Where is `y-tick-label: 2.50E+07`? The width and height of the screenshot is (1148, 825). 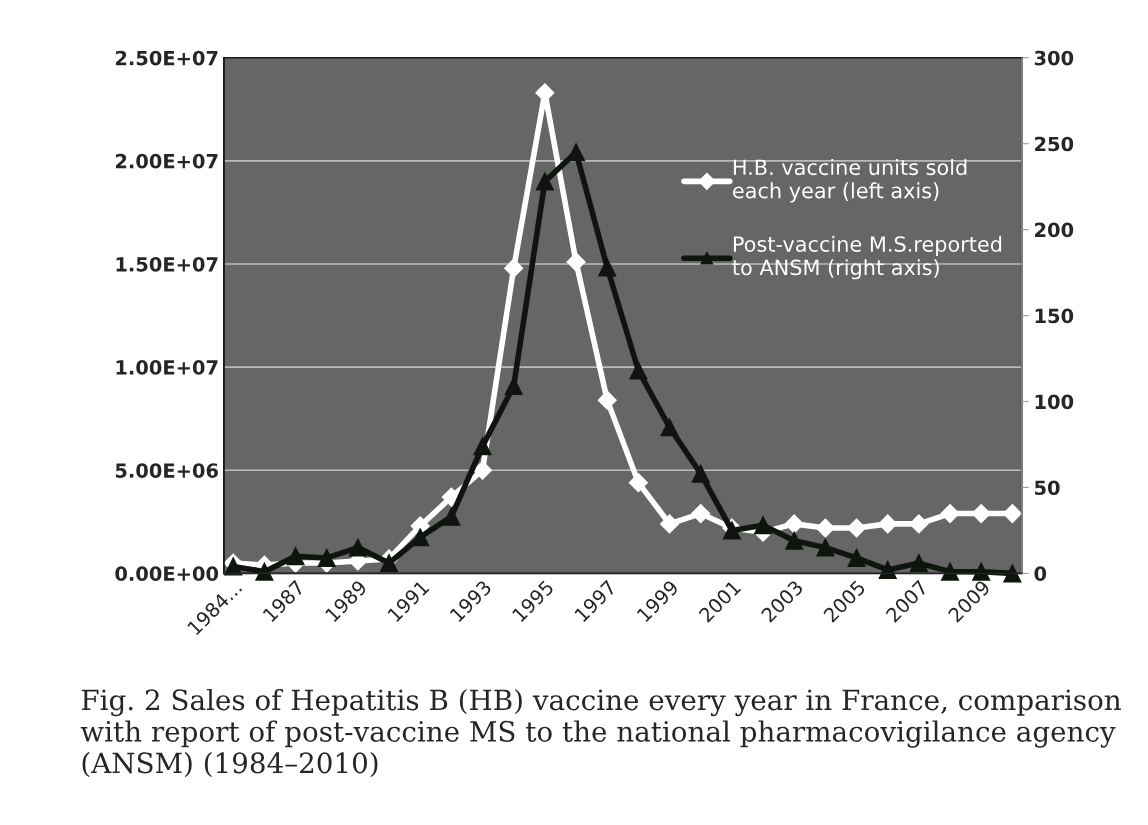
y-tick-label: 2.50E+07 is located at coordinates (166, 58).